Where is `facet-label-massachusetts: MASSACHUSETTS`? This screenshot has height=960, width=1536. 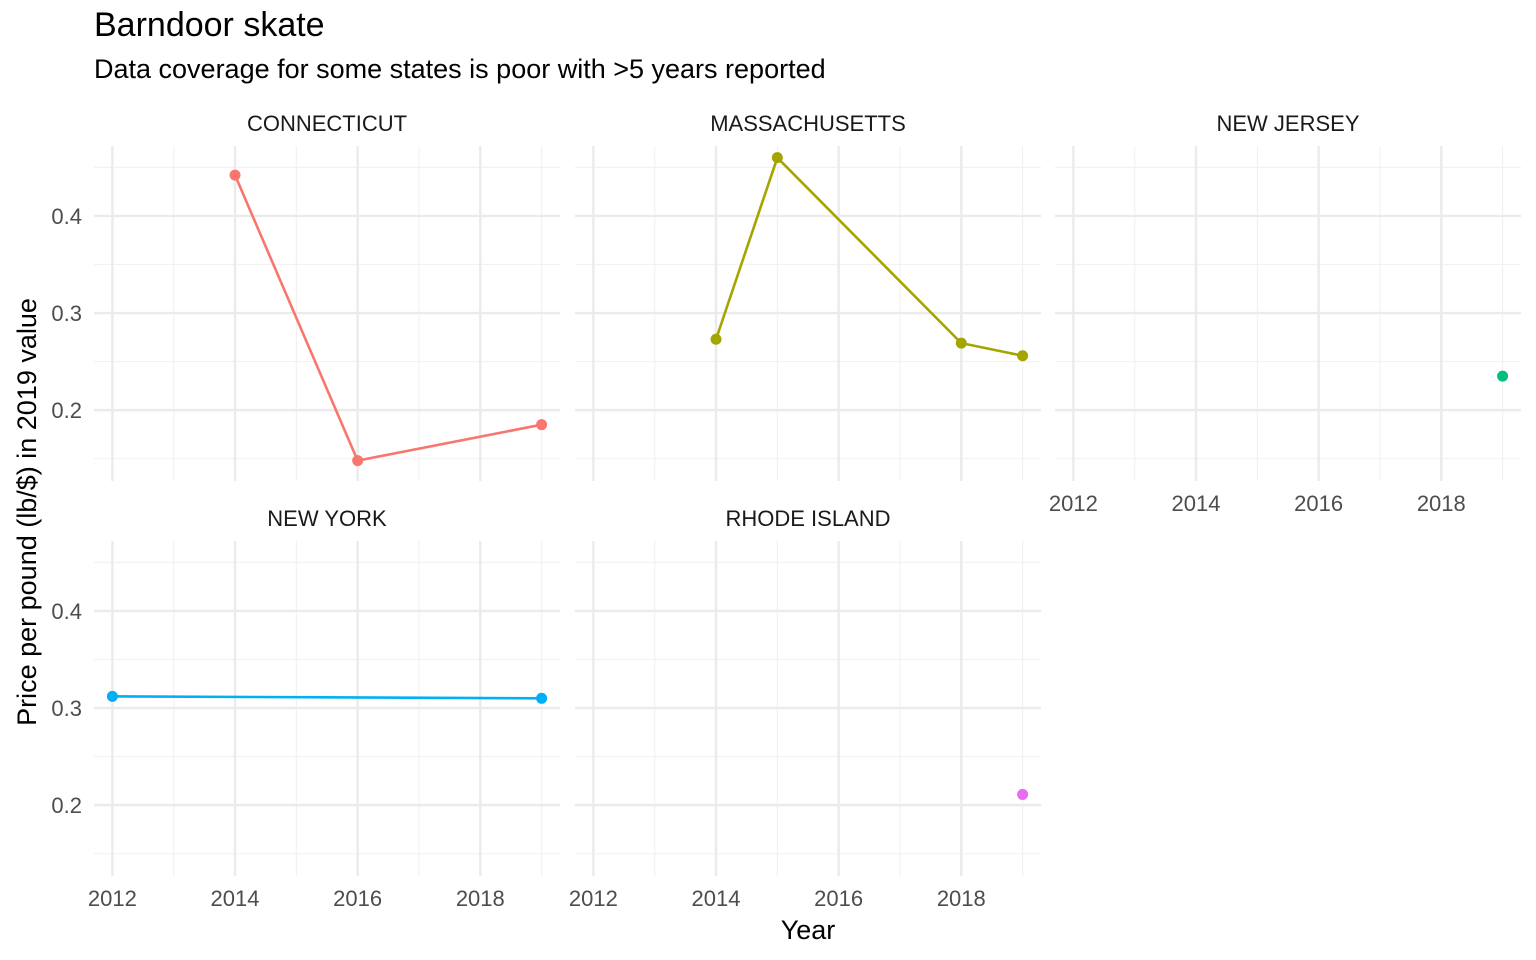
facet-label-massachusetts: MASSACHUSETTS is located at coordinates (808, 123).